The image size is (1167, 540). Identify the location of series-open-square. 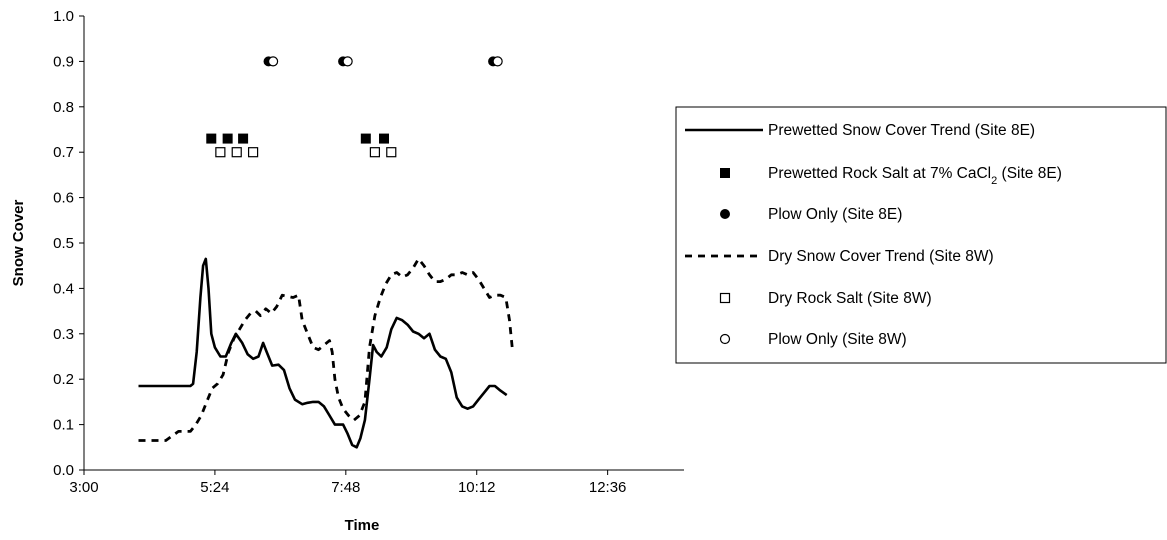
(306, 152).